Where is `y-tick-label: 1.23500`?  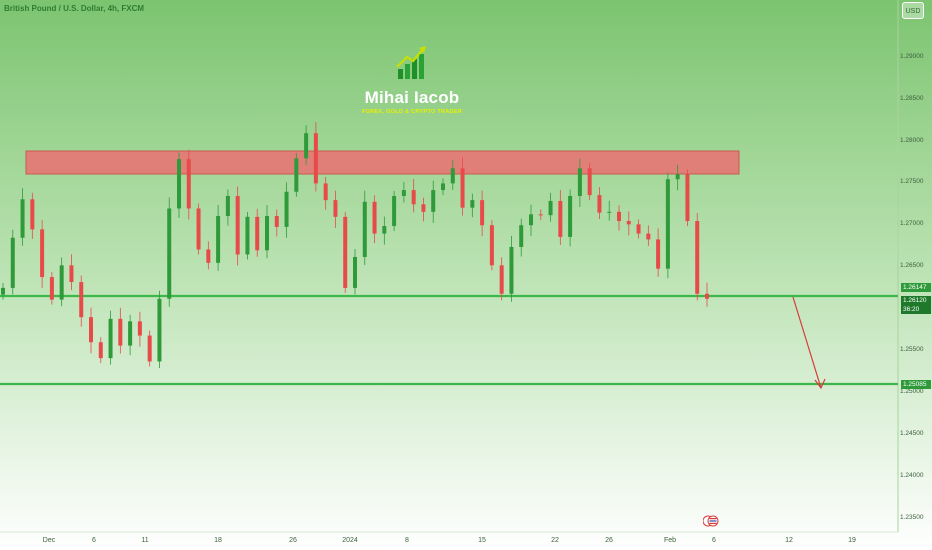 y-tick-label: 1.23500 is located at coordinates (912, 517).